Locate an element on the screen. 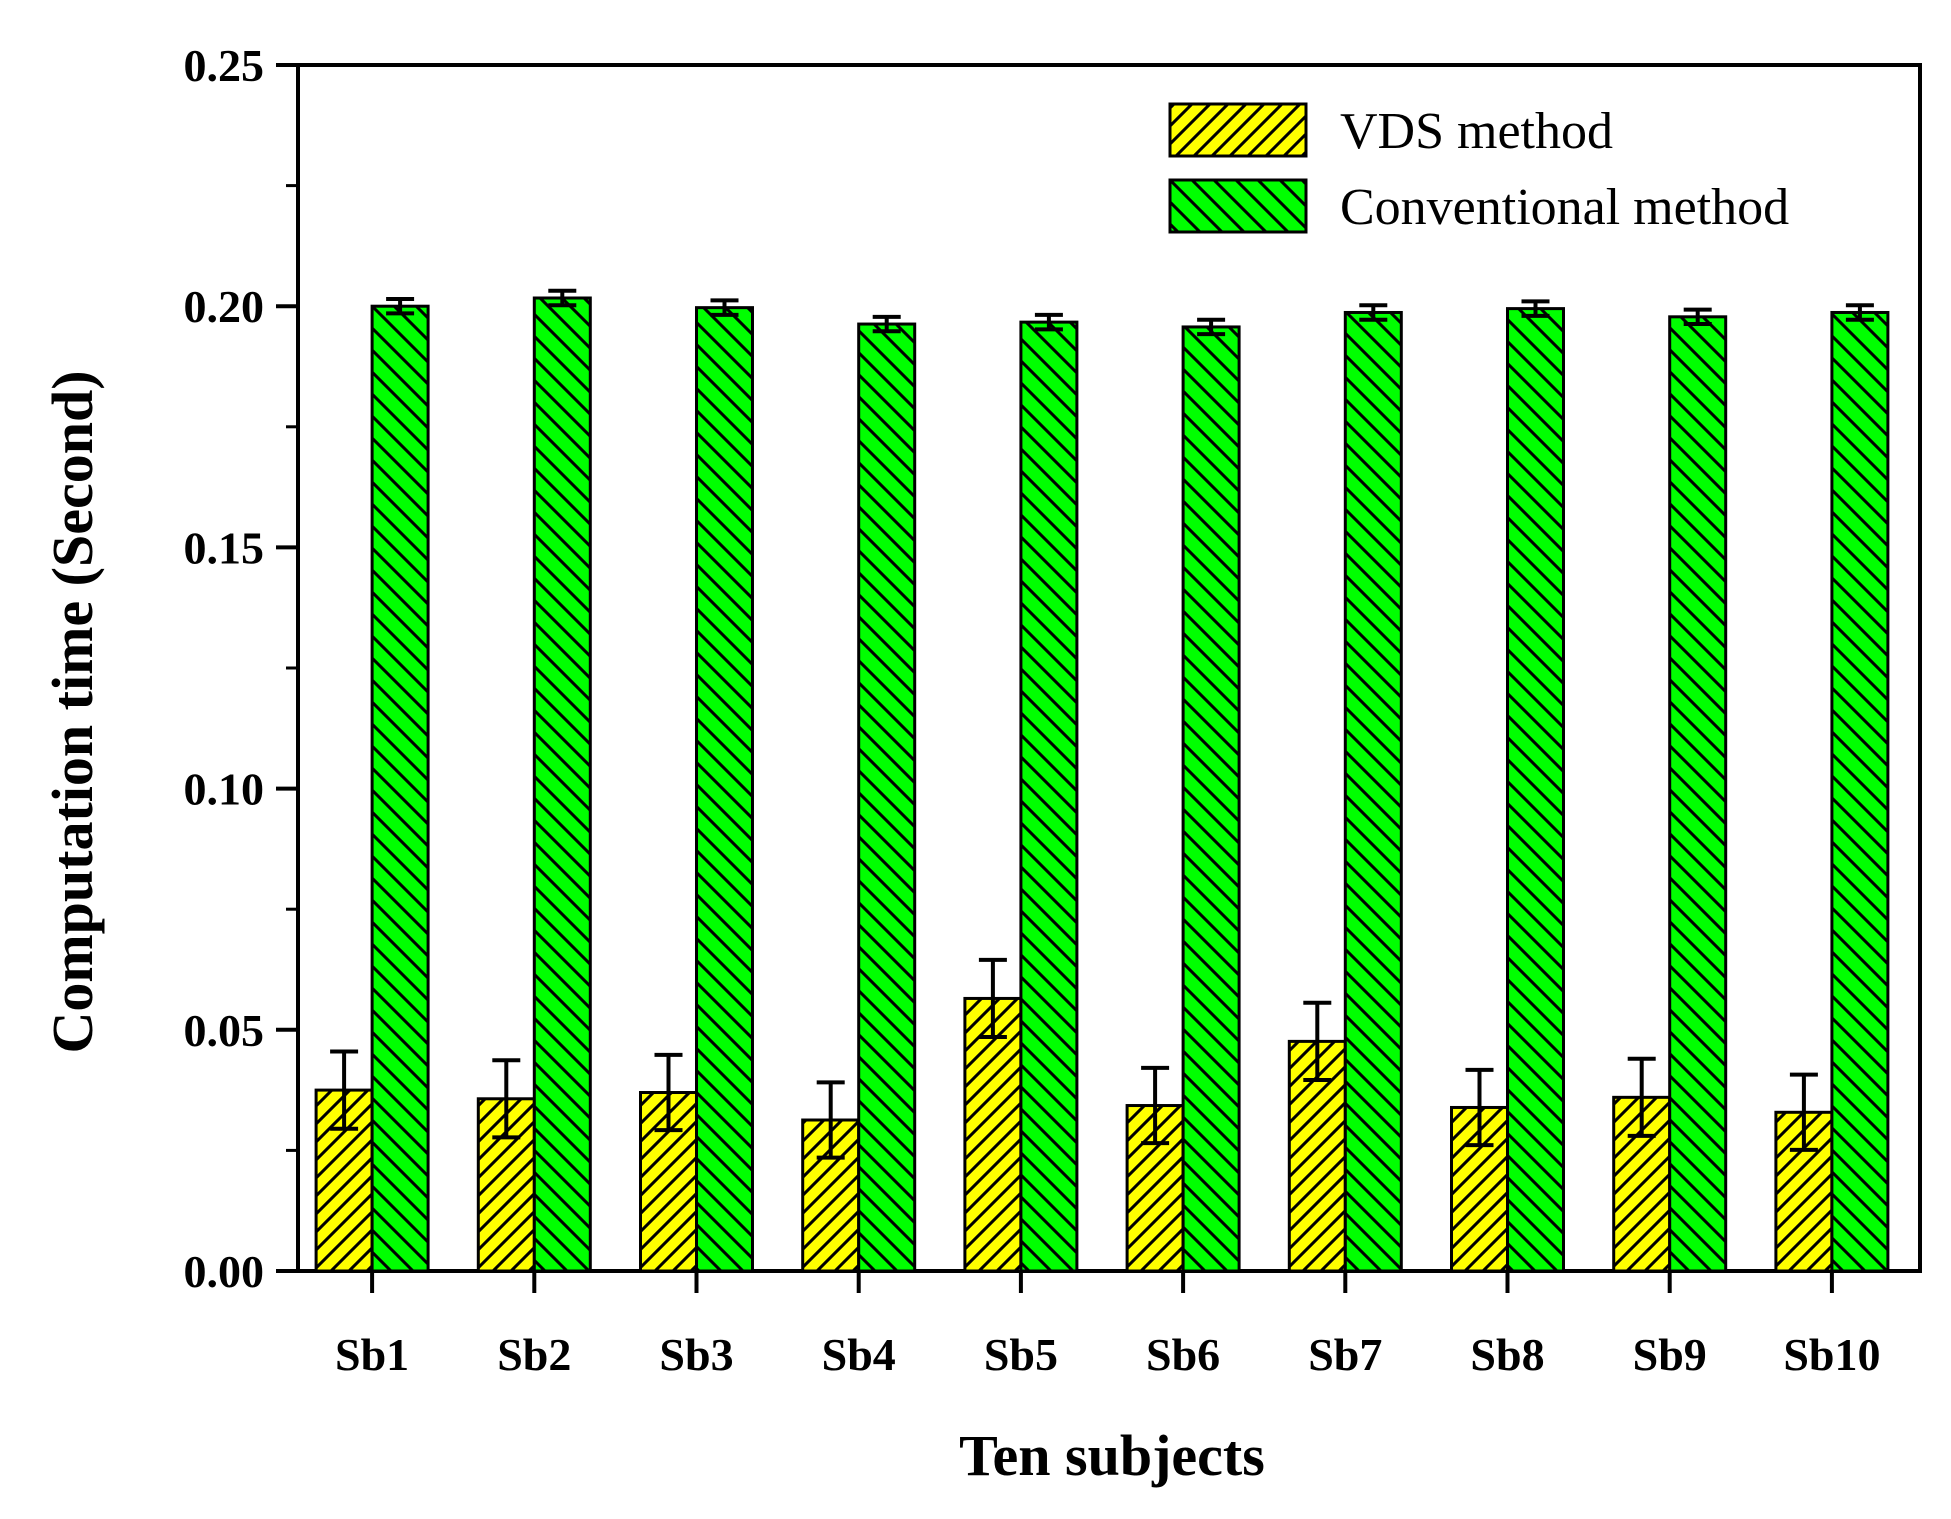  y-tick-label: 0.00 is located at coordinates (224, 1271).